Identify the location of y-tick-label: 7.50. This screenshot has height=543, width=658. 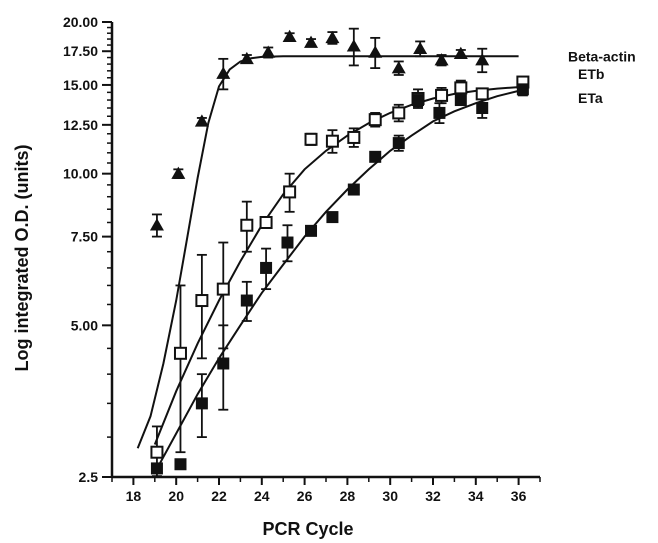
(84, 237).